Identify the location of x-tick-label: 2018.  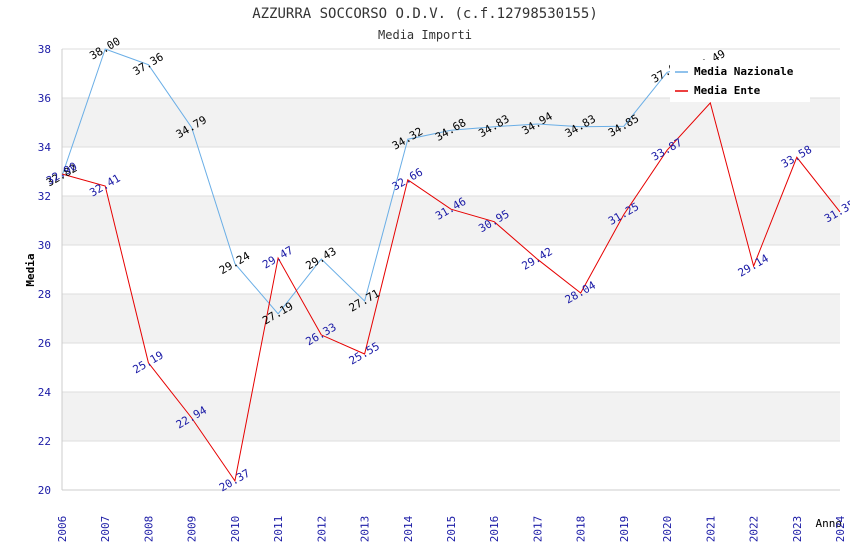
(581, 529).